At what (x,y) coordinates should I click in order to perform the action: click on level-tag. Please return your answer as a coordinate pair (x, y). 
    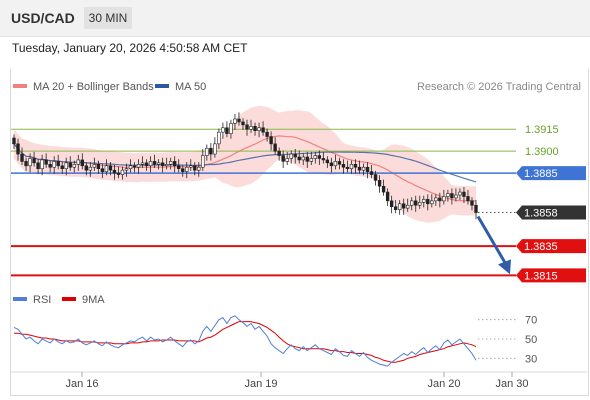
    Looking at the image, I should click on (551, 275).